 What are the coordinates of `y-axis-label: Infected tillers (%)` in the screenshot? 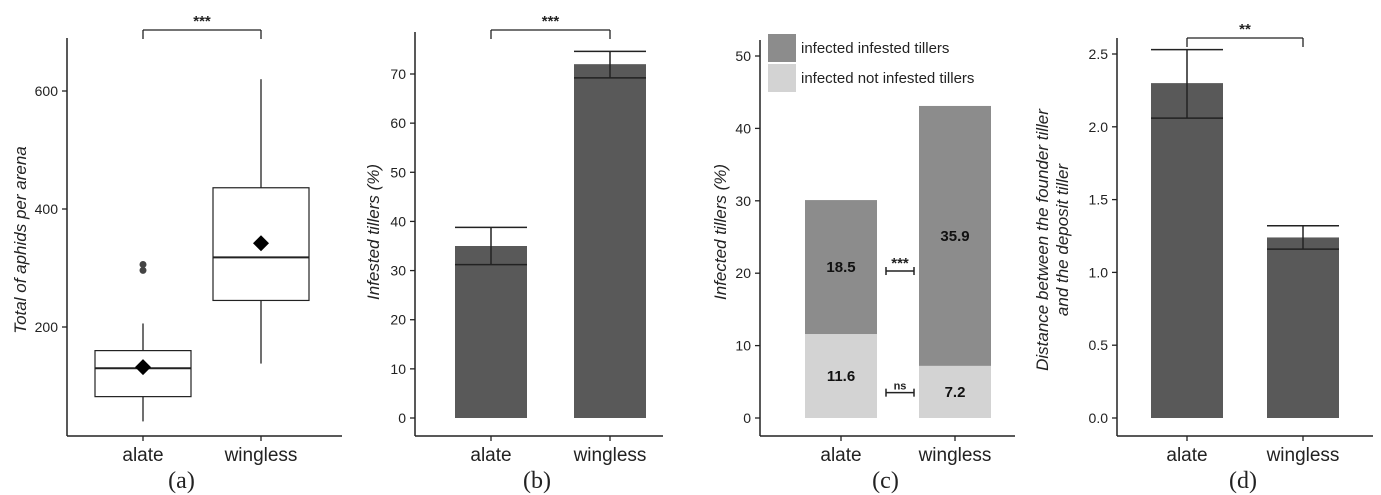 It's located at (720, 232).